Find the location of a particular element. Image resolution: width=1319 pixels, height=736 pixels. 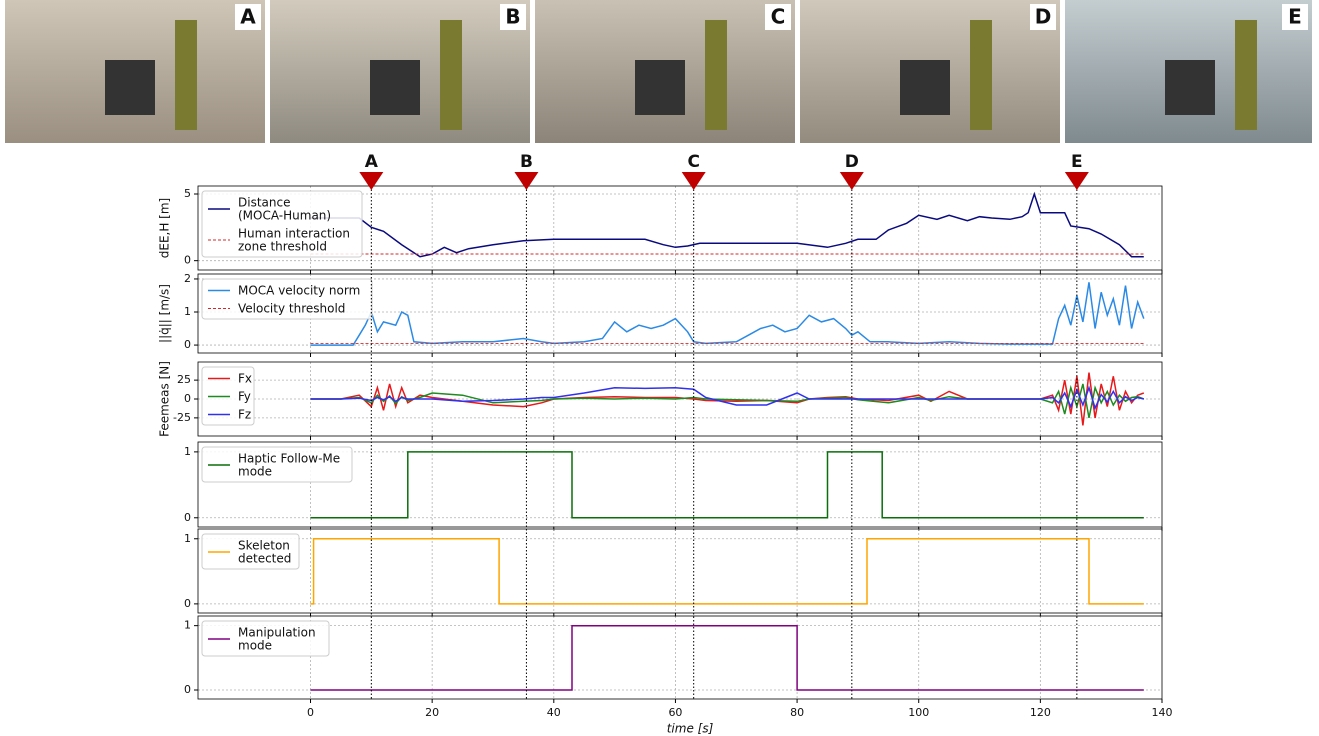

event-label: A is located at coordinates (372, 162).